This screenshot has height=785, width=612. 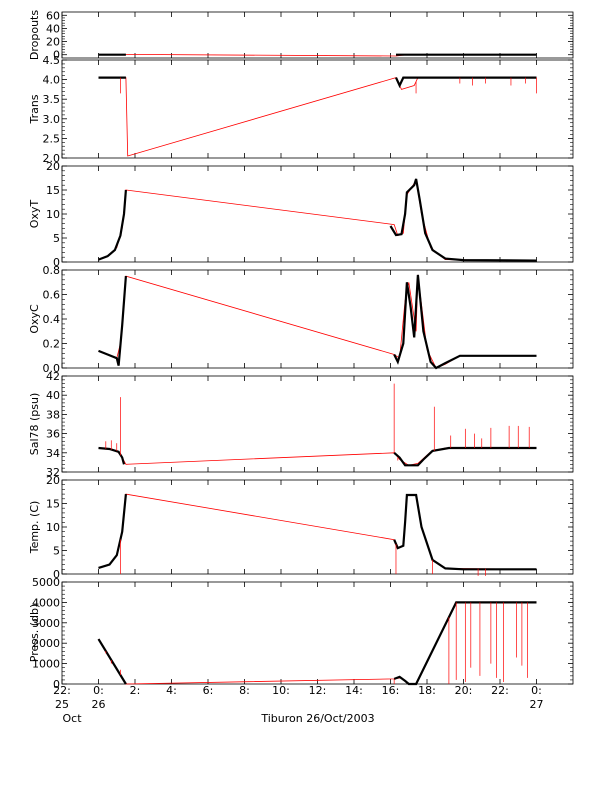 What do you see at coordinates (244, 690) in the screenshot?
I see `x-tick-label: 8:` at bounding box center [244, 690].